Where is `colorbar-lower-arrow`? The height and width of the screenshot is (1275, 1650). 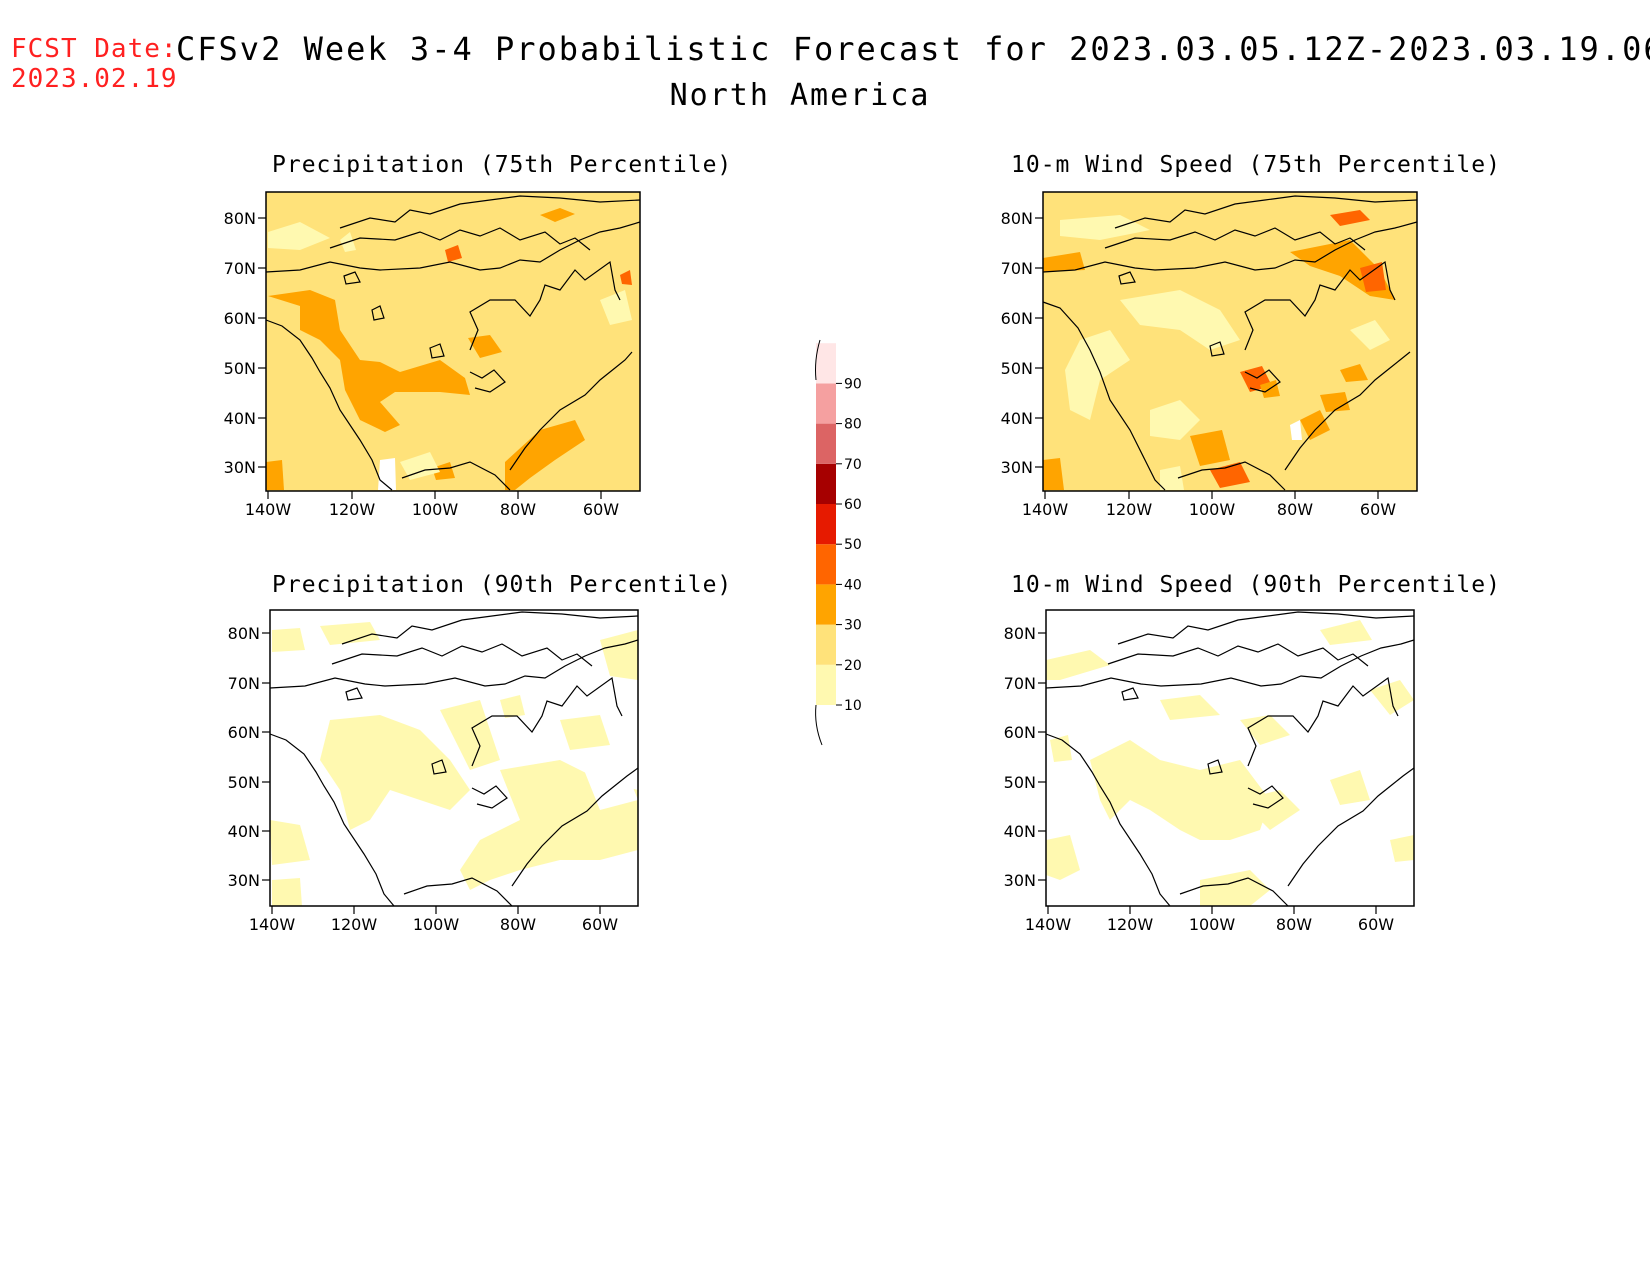
colorbar-lower-arrow is located at coordinates (819, 725).